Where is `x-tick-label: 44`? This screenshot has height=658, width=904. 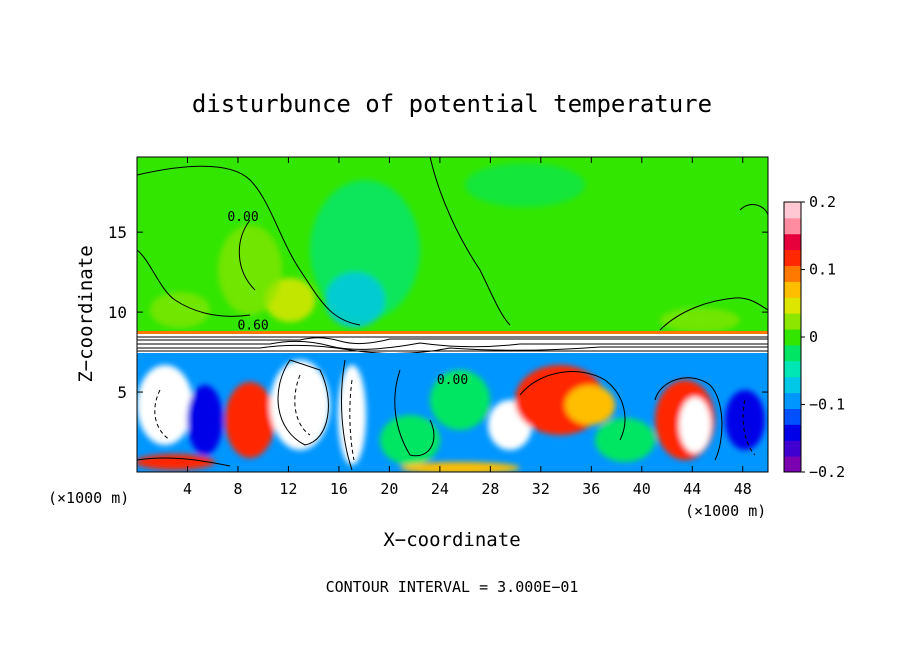 x-tick-label: 44 is located at coordinates (692, 489).